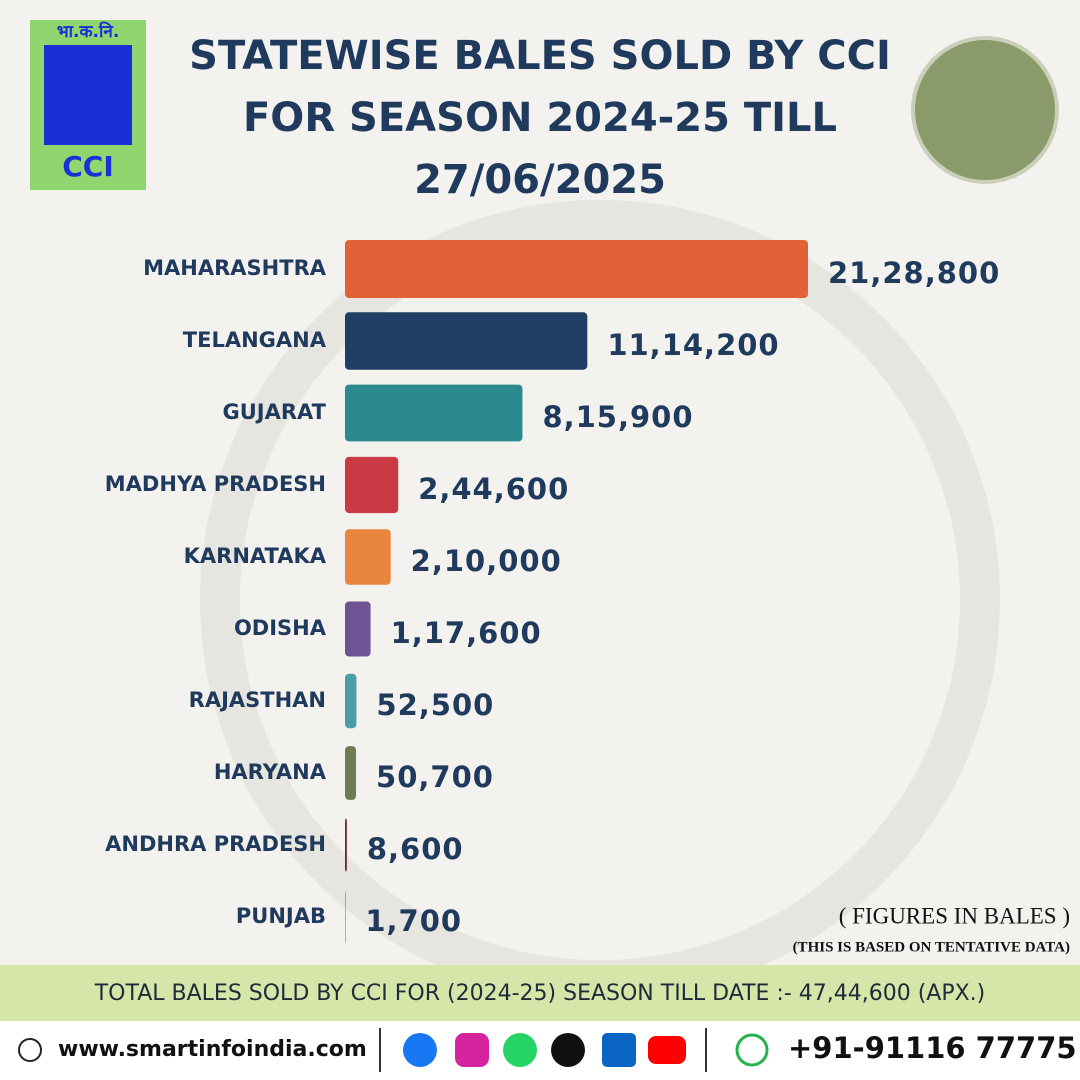 The height and width of the screenshot is (1080, 1080). Describe the element at coordinates (257, 700) in the screenshot. I see `category-label: RAJASTHAN` at that location.